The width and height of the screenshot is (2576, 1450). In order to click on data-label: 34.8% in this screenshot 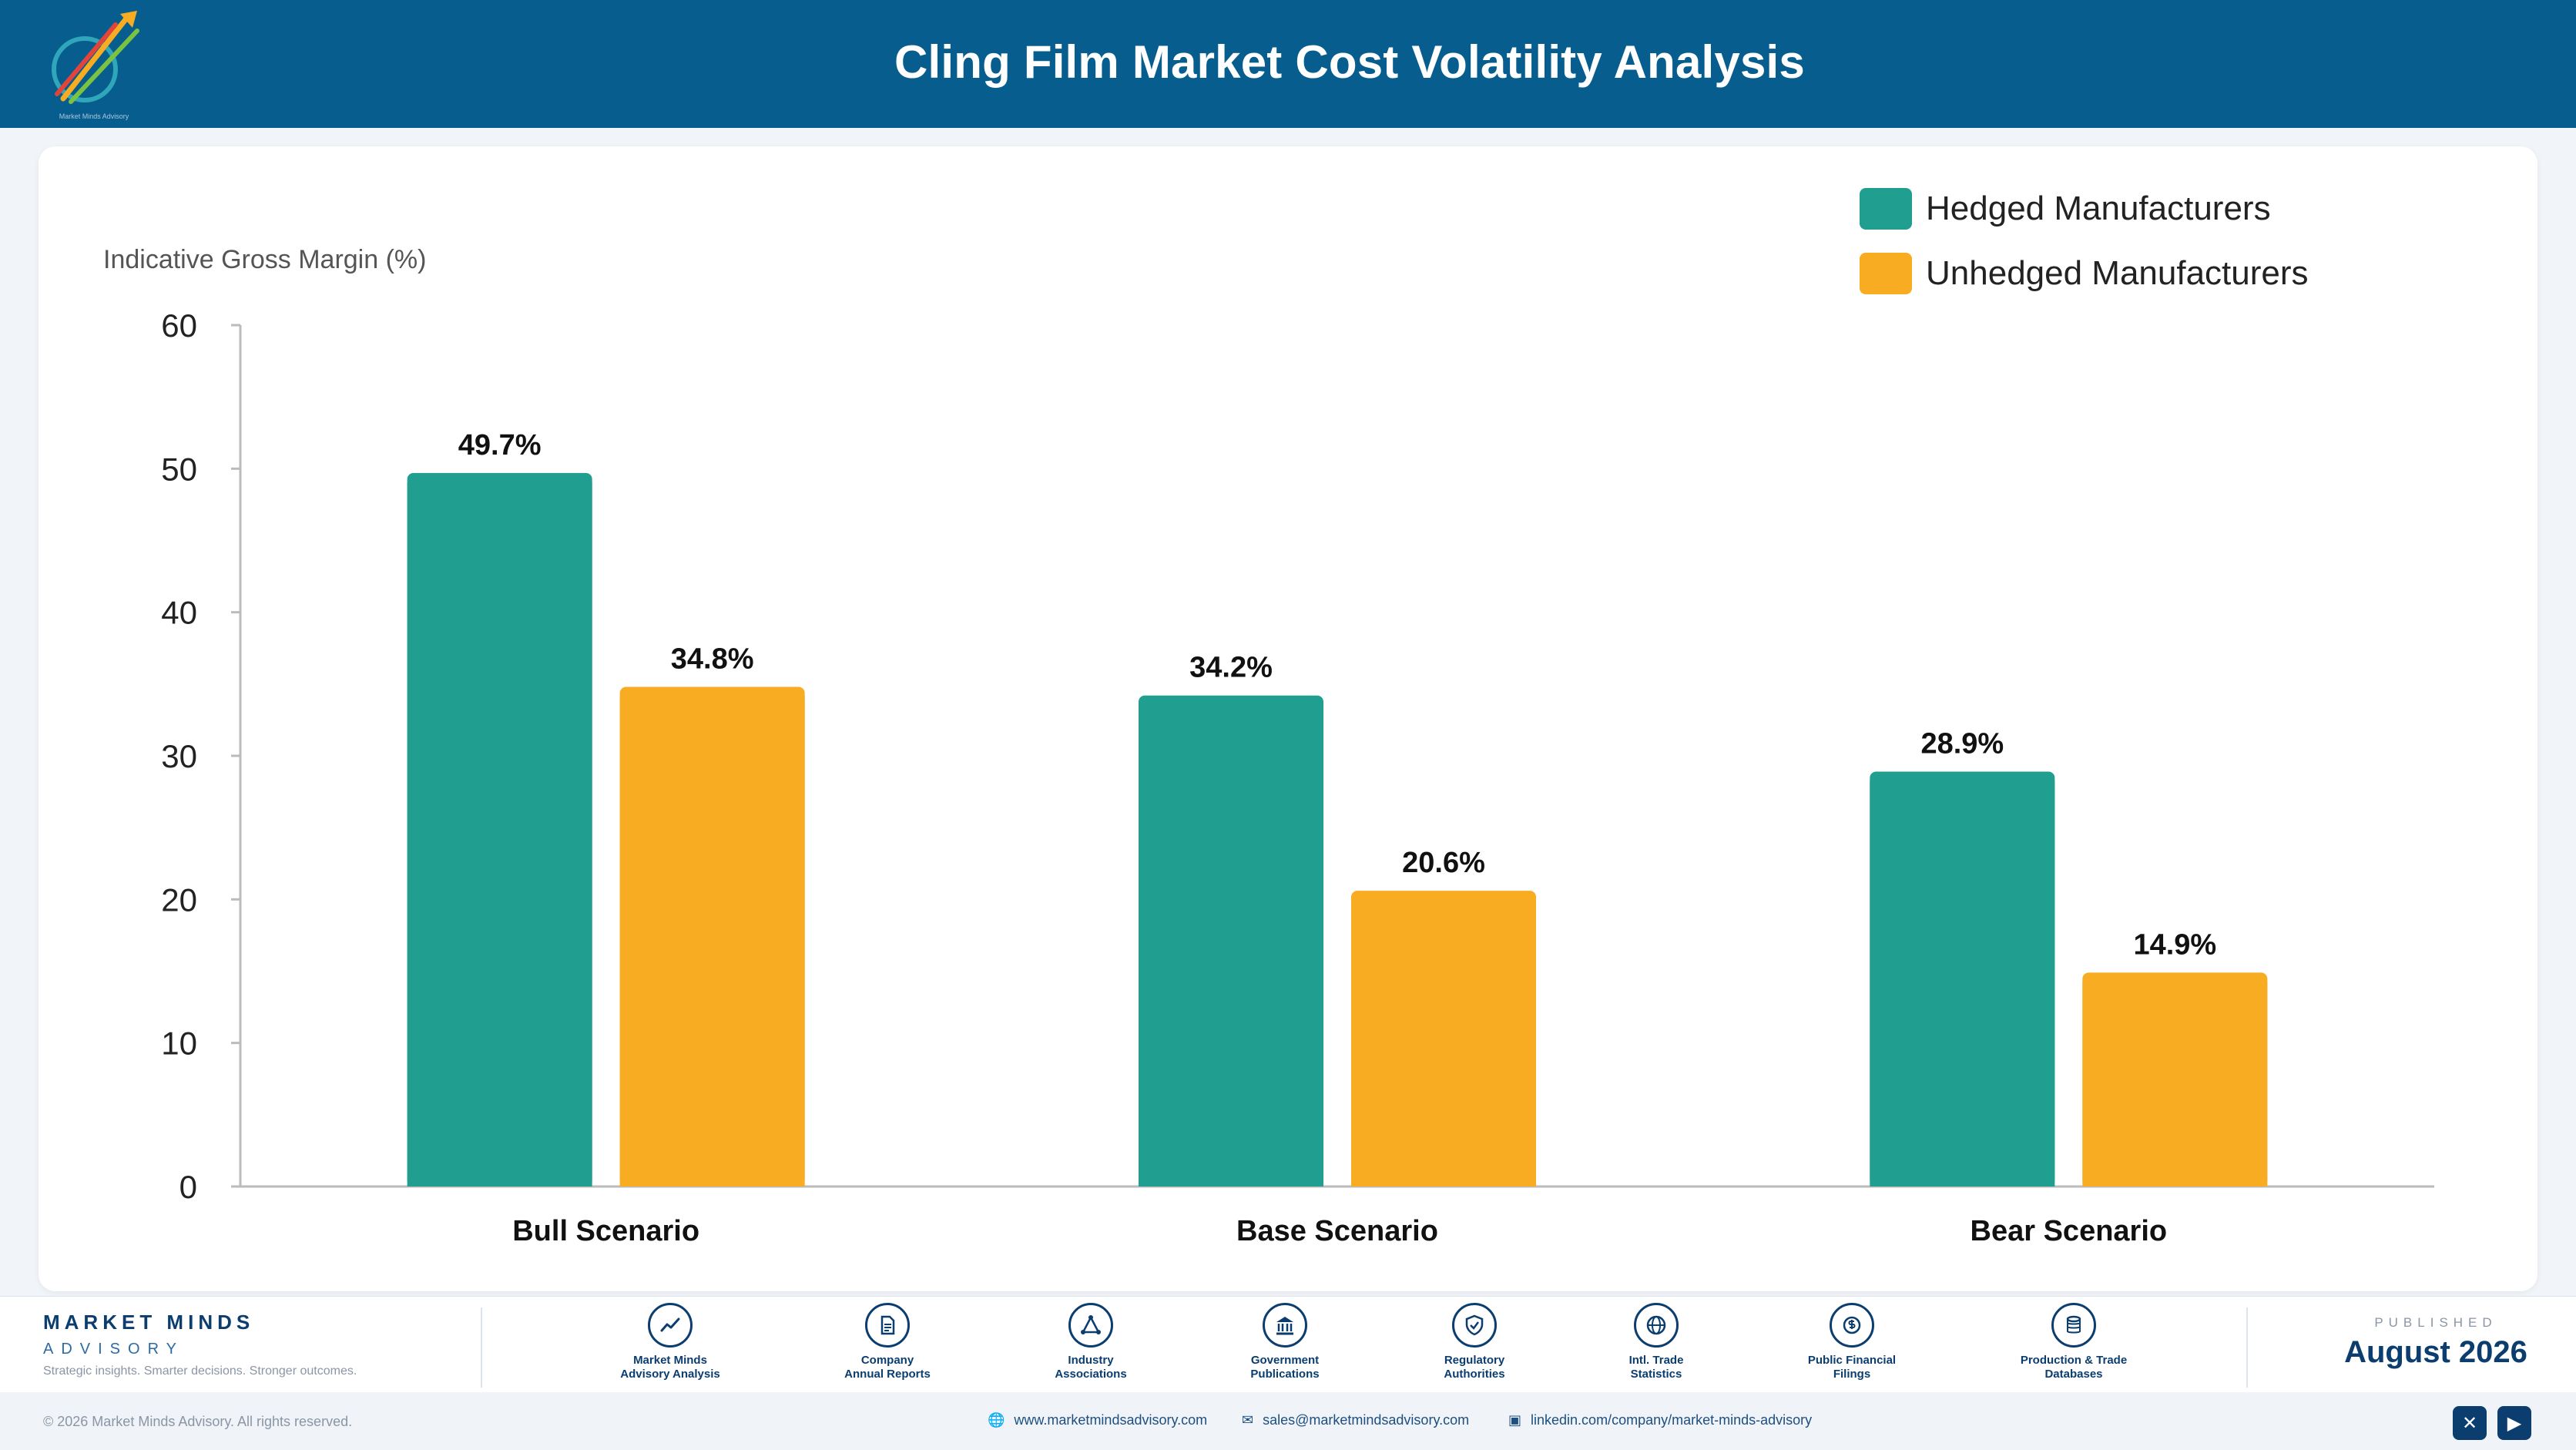, I will do `click(712, 659)`.